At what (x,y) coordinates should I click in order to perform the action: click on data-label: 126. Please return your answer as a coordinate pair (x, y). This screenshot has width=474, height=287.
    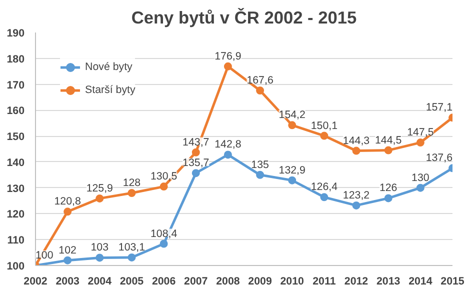
    Looking at the image, I should click on (388, 188).